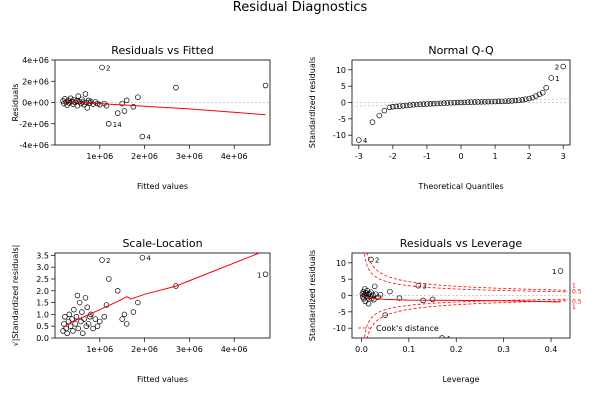 Image resolution: width=600 pixels, height=400 pixels. I want to click on panel-title: Scale-Location, so click(162, 243).